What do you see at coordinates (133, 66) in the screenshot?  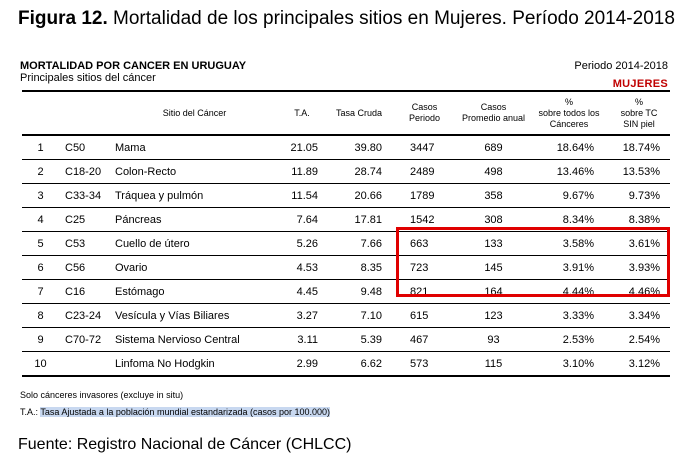 I see `table-title: MORTALIDAD POR CANCER EN URUGUAY` at bounding box center [133, 66].